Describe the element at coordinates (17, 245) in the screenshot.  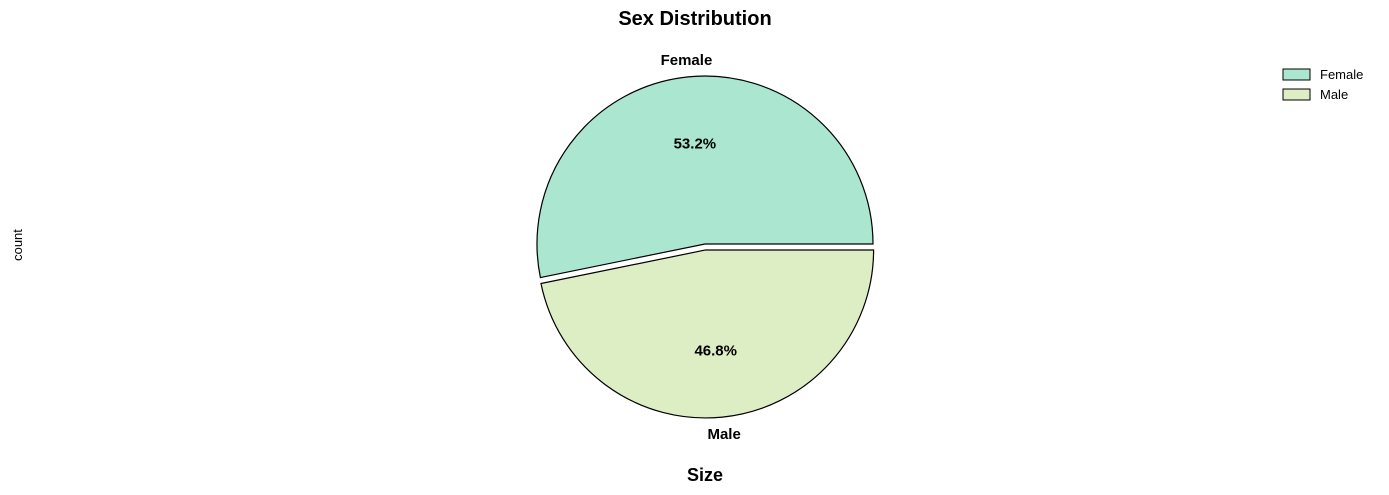
I see `y-axis-label: count` at that location.